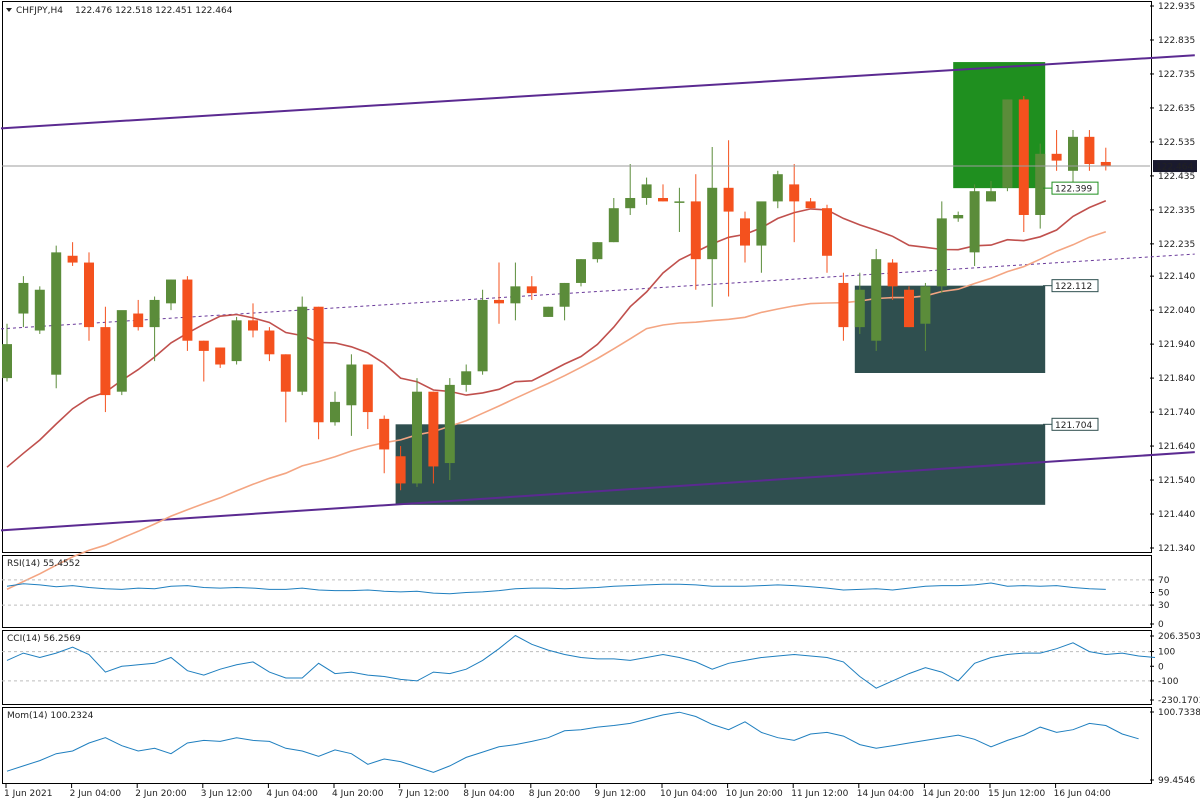 The image size is (1200, 800). What do you see at coordinates (1161, 625) in the screenshot?
I see `rsi-tick-label: 0` at bounding box center [1161, 625].